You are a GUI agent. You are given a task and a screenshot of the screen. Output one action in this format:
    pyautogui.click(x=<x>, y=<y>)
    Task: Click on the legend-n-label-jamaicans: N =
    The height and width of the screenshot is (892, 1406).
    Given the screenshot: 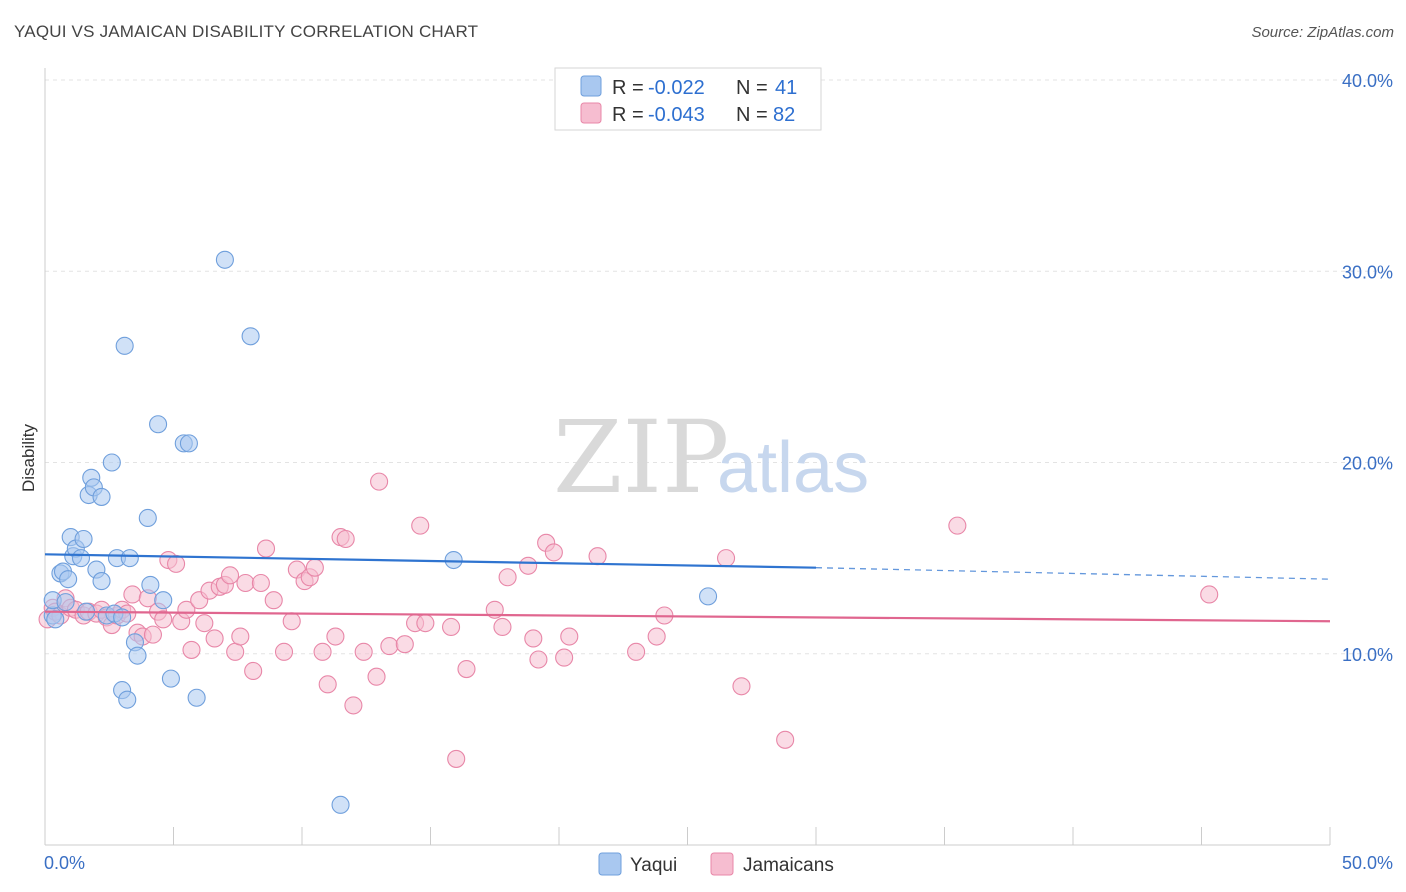 What is the action you would take?
    pyautogui.click(x=752, y=115)
    